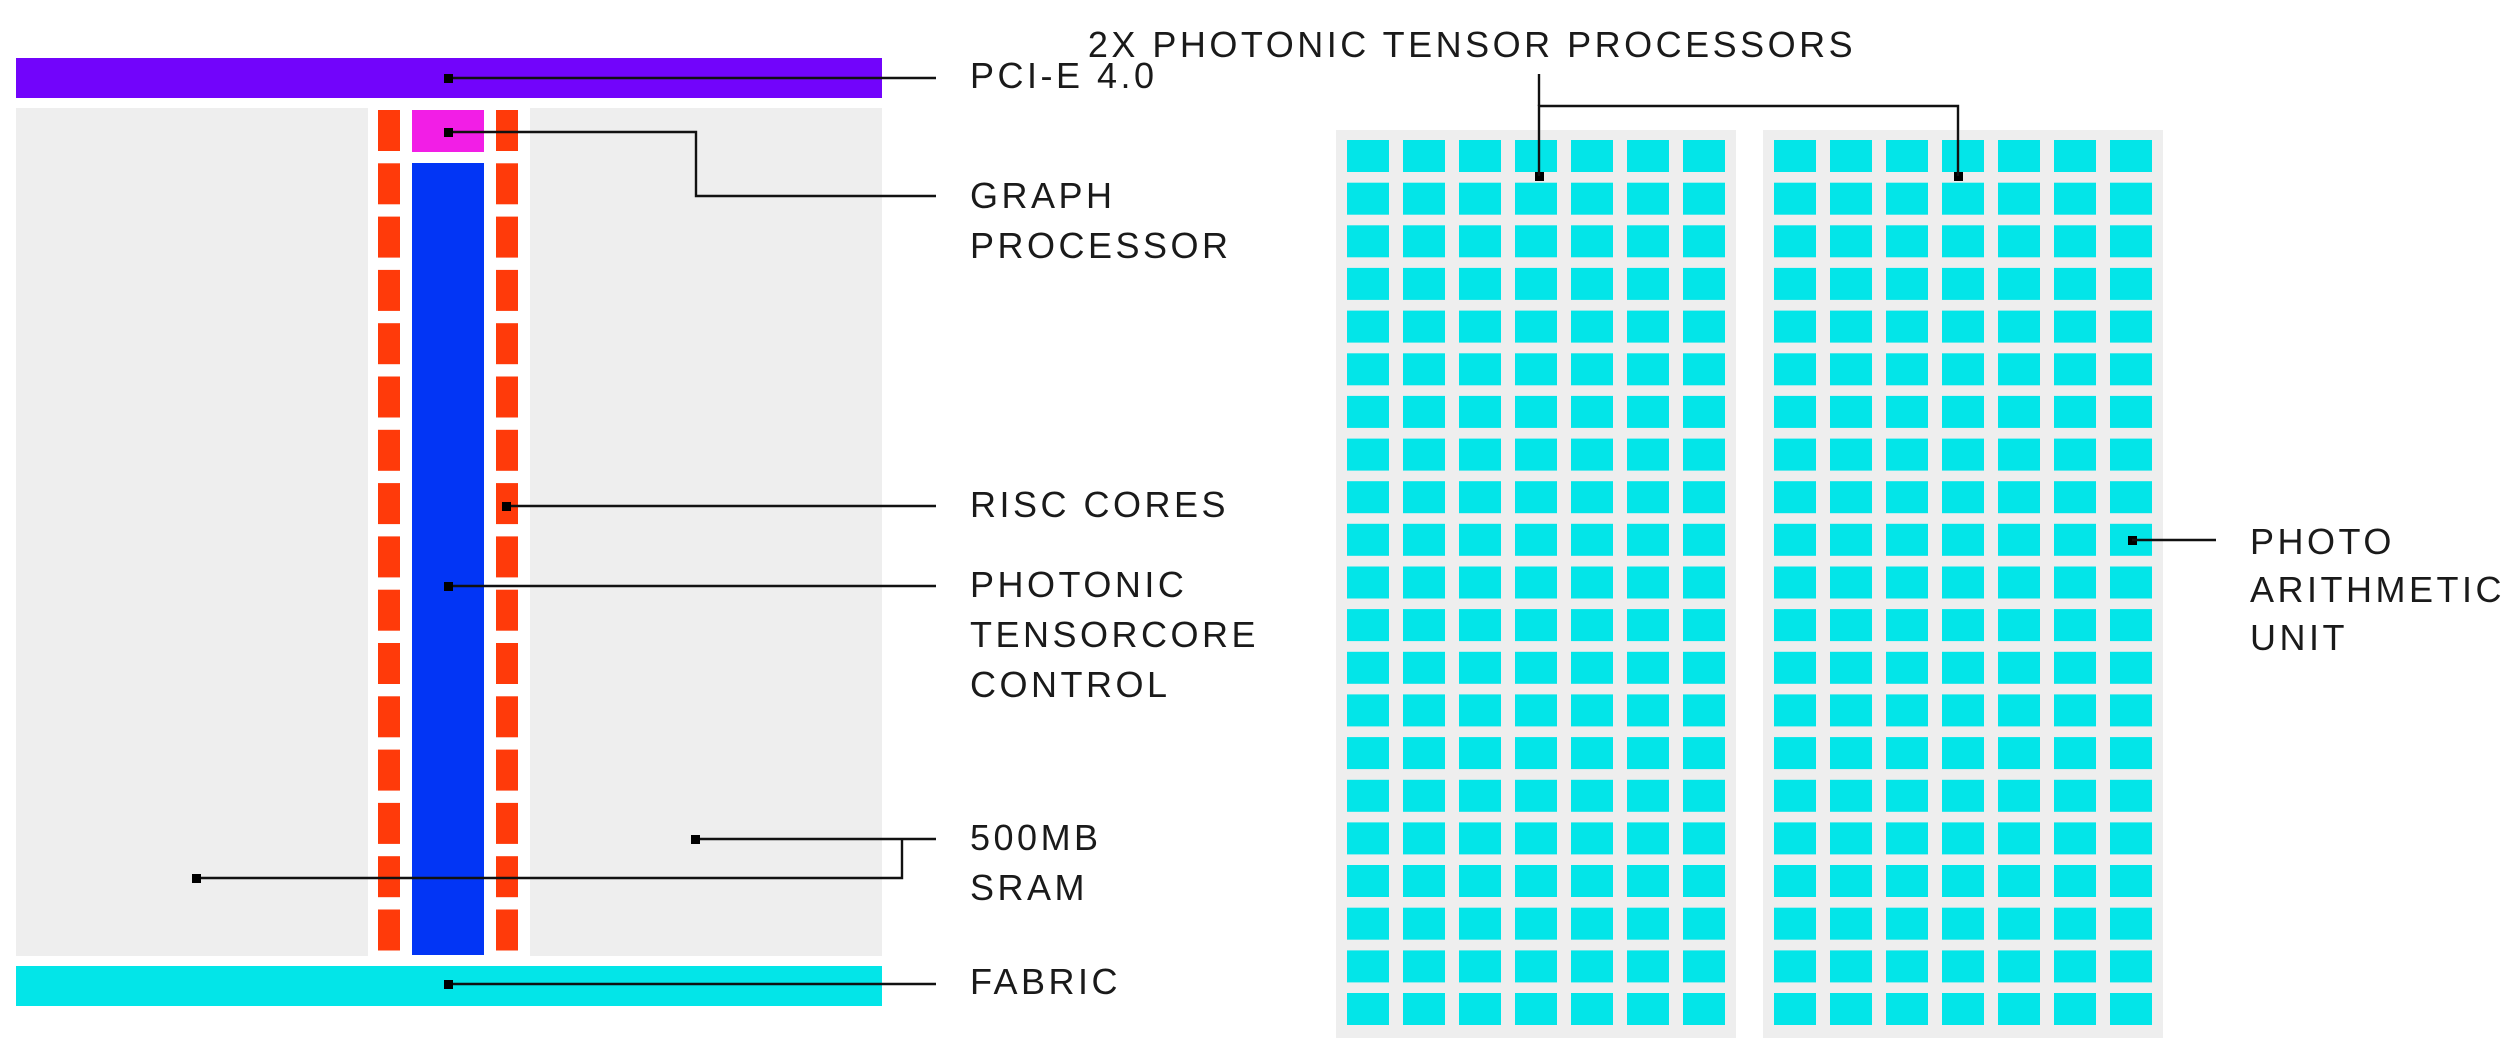  I want to click on fabric-label: FABRIC, so click(1045, 981).